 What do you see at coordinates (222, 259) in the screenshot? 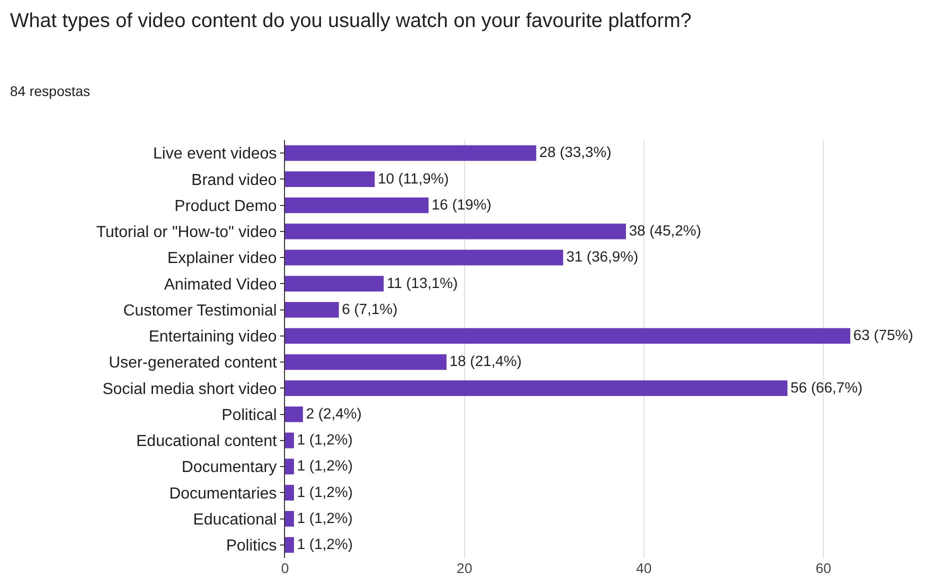
I see `y-tick-label: Explainer video` at bounding box center [222, 259].